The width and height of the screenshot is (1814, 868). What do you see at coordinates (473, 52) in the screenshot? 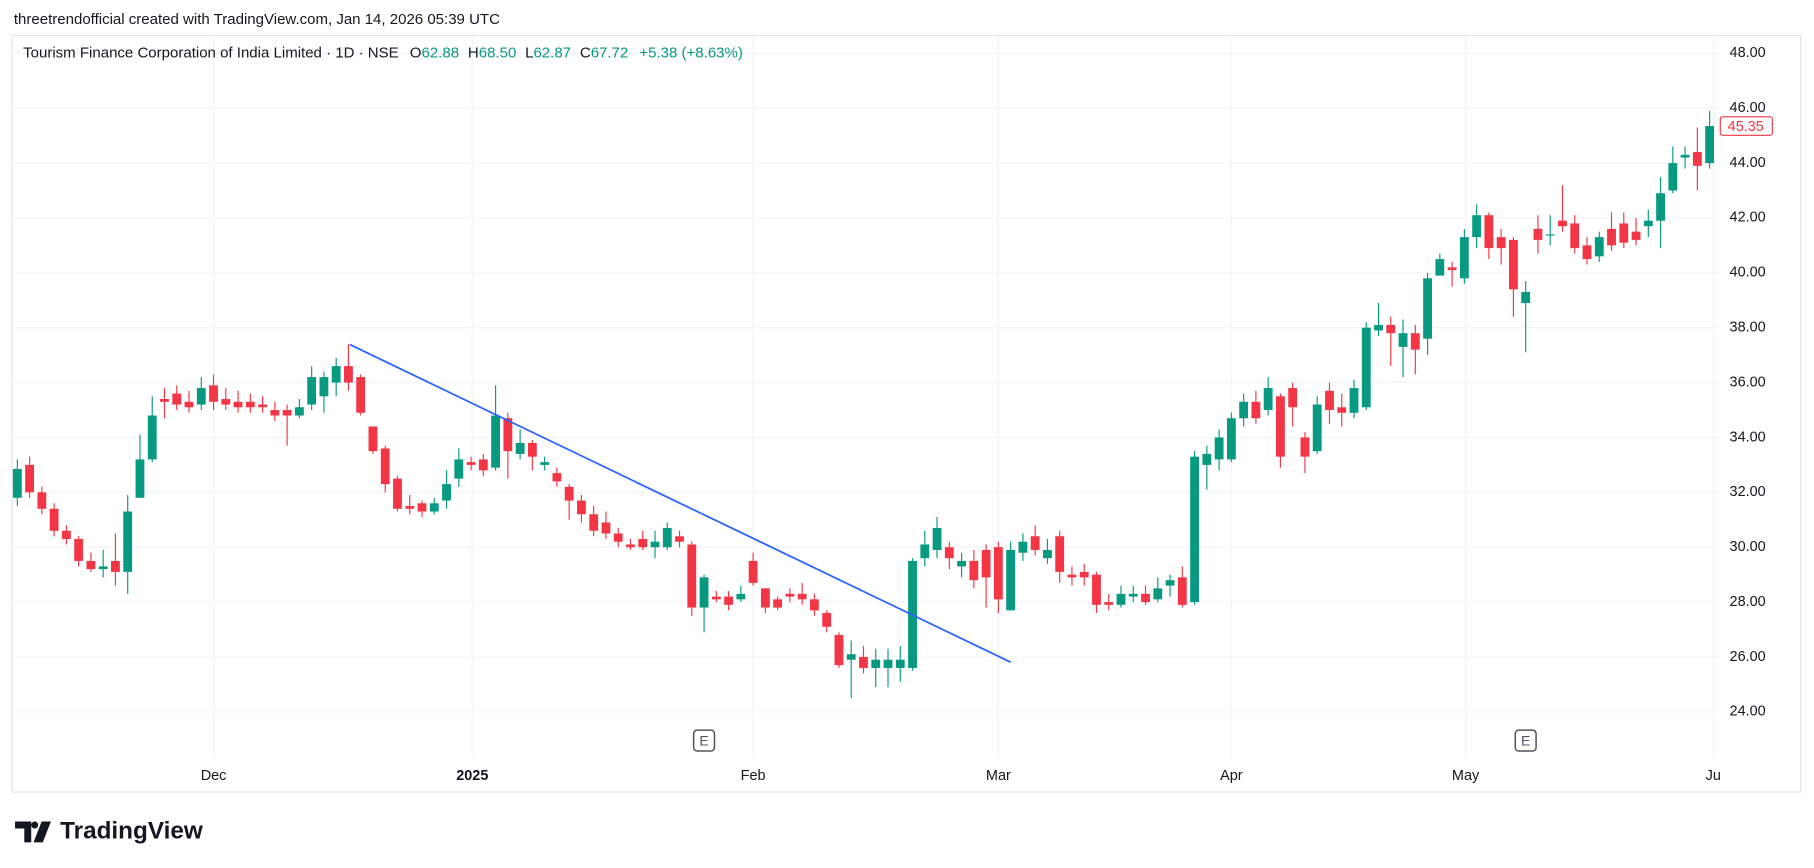
I see `legend-key: H` at bounding box center [473, 52].